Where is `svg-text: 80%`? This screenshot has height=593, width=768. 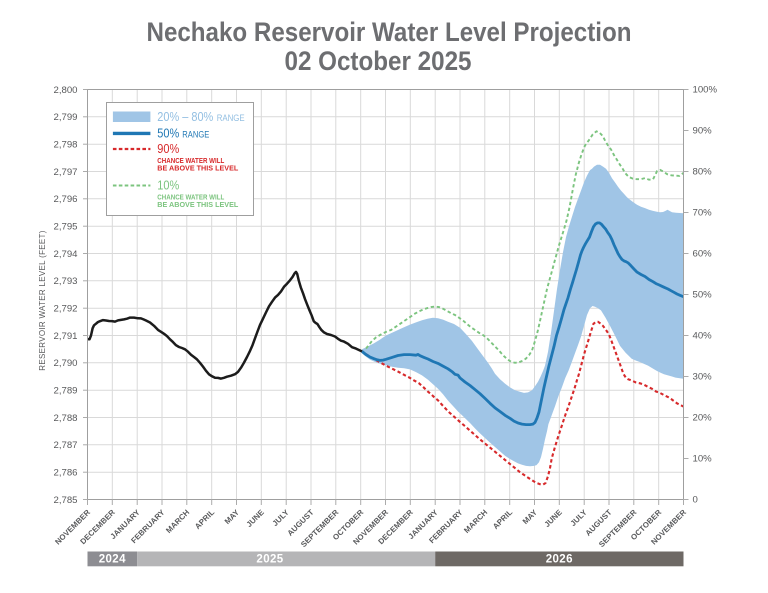
svg-text: 80% is located at coordinates (703, 172).